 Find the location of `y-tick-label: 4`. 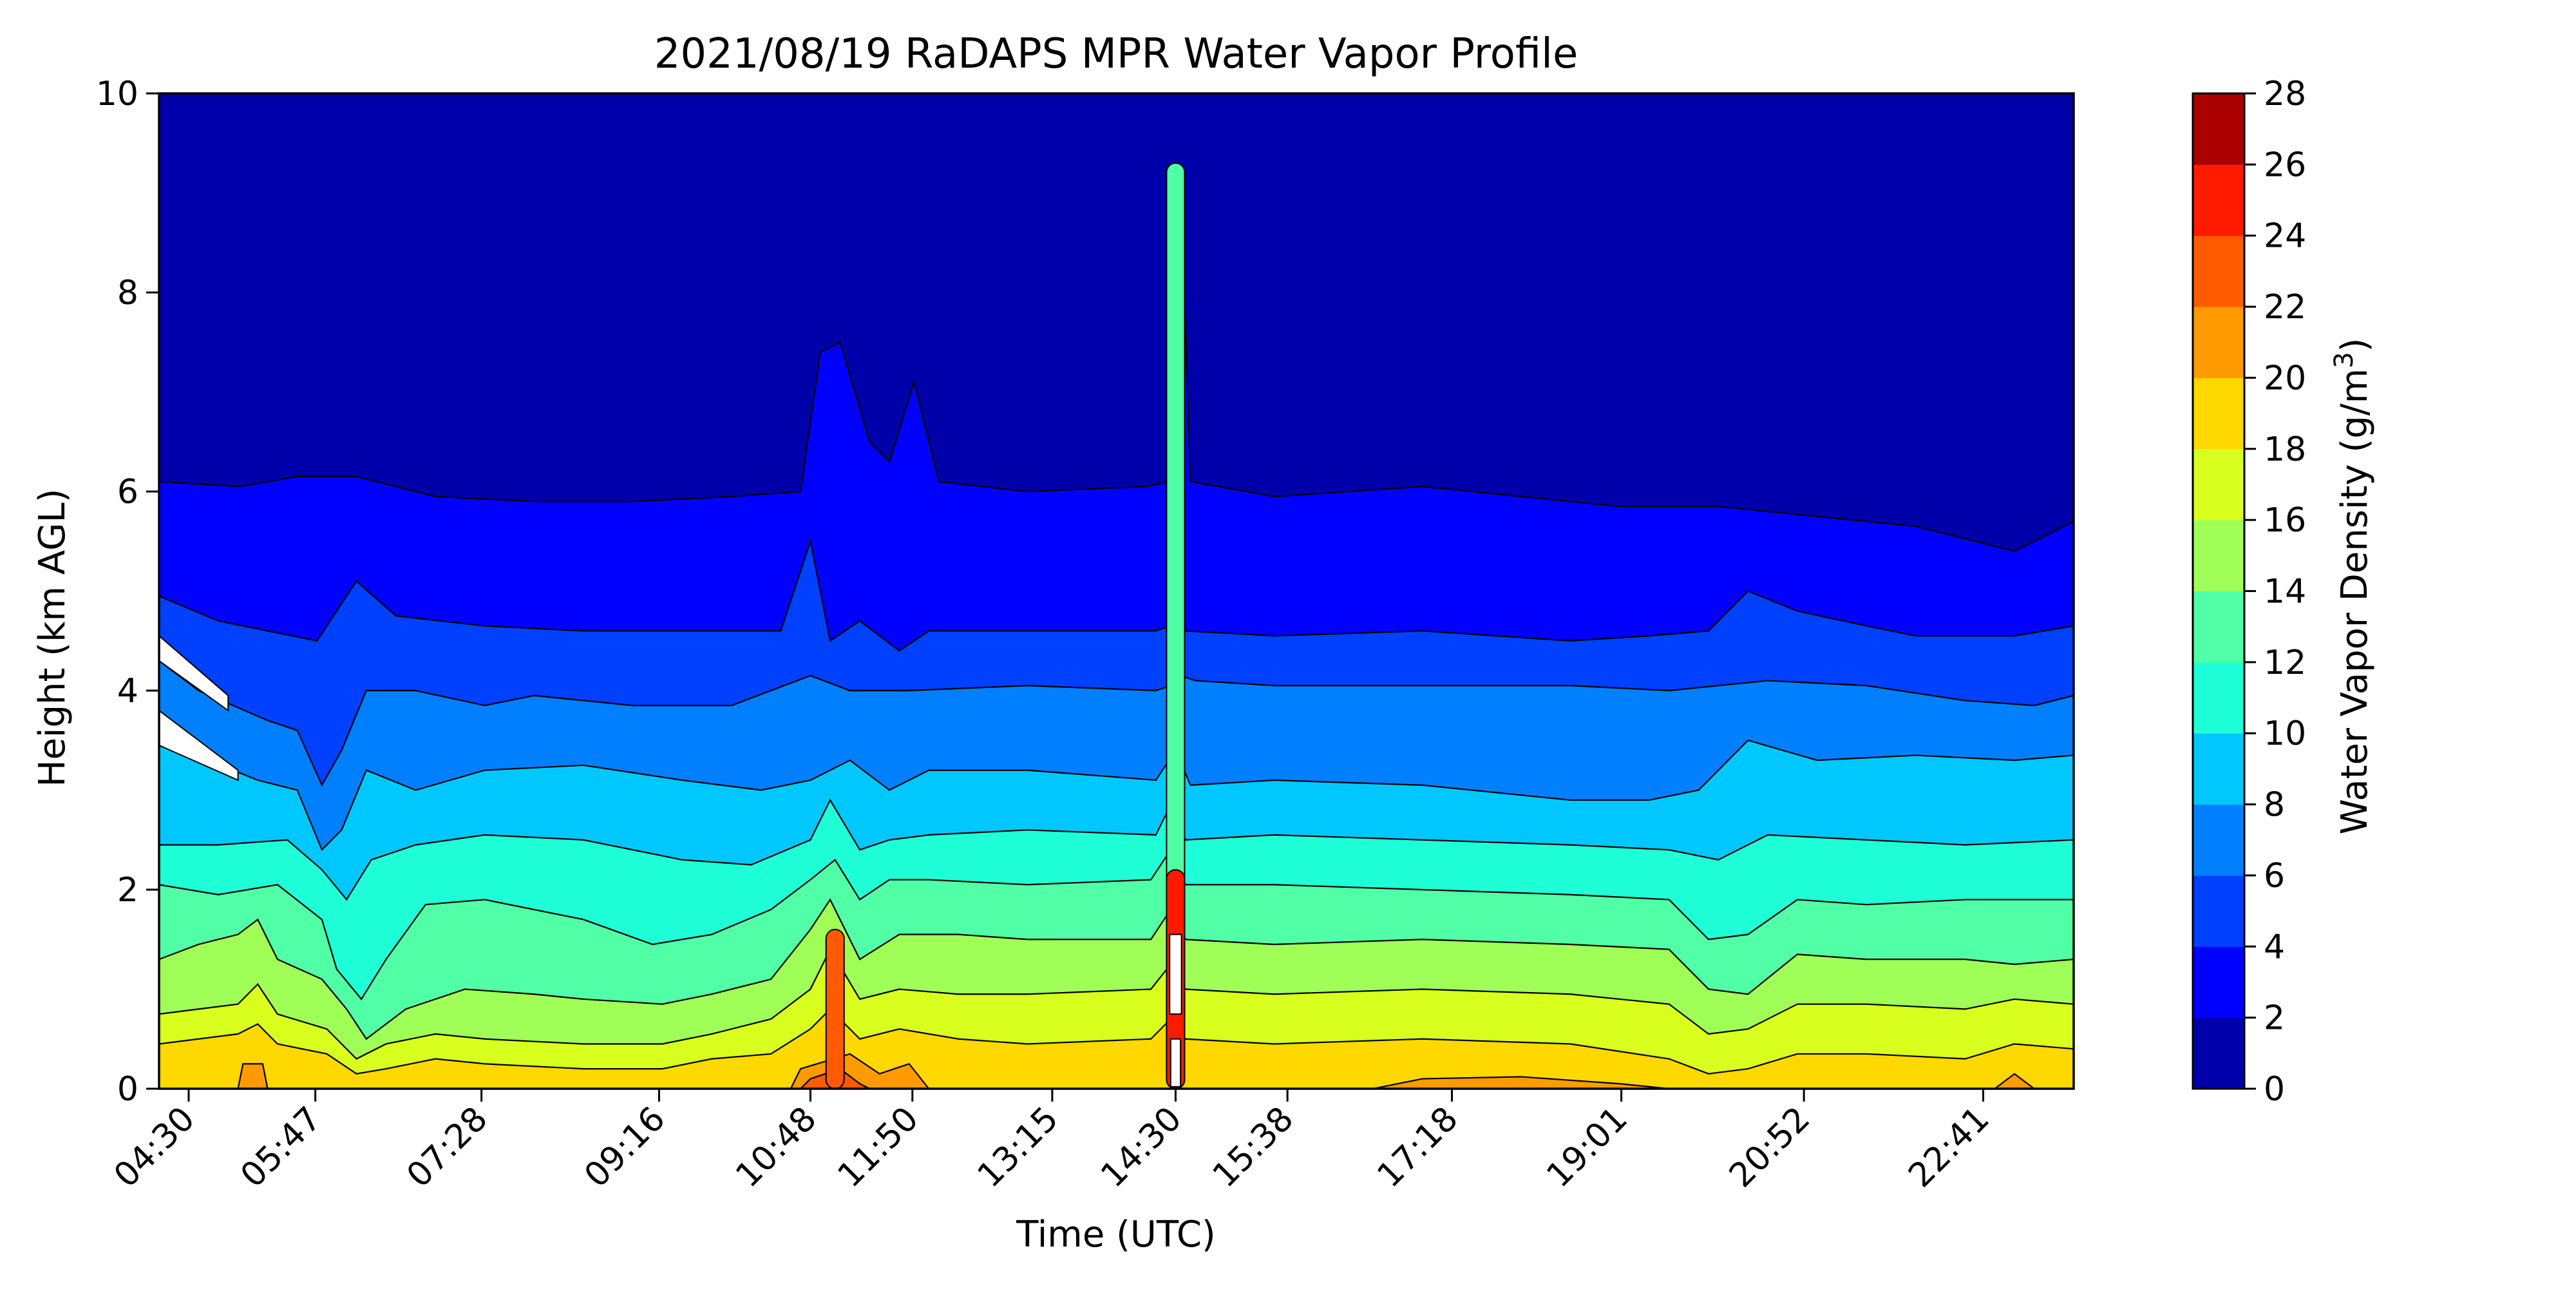

y-tick-label: 4 is located at coordinates (128, 691).